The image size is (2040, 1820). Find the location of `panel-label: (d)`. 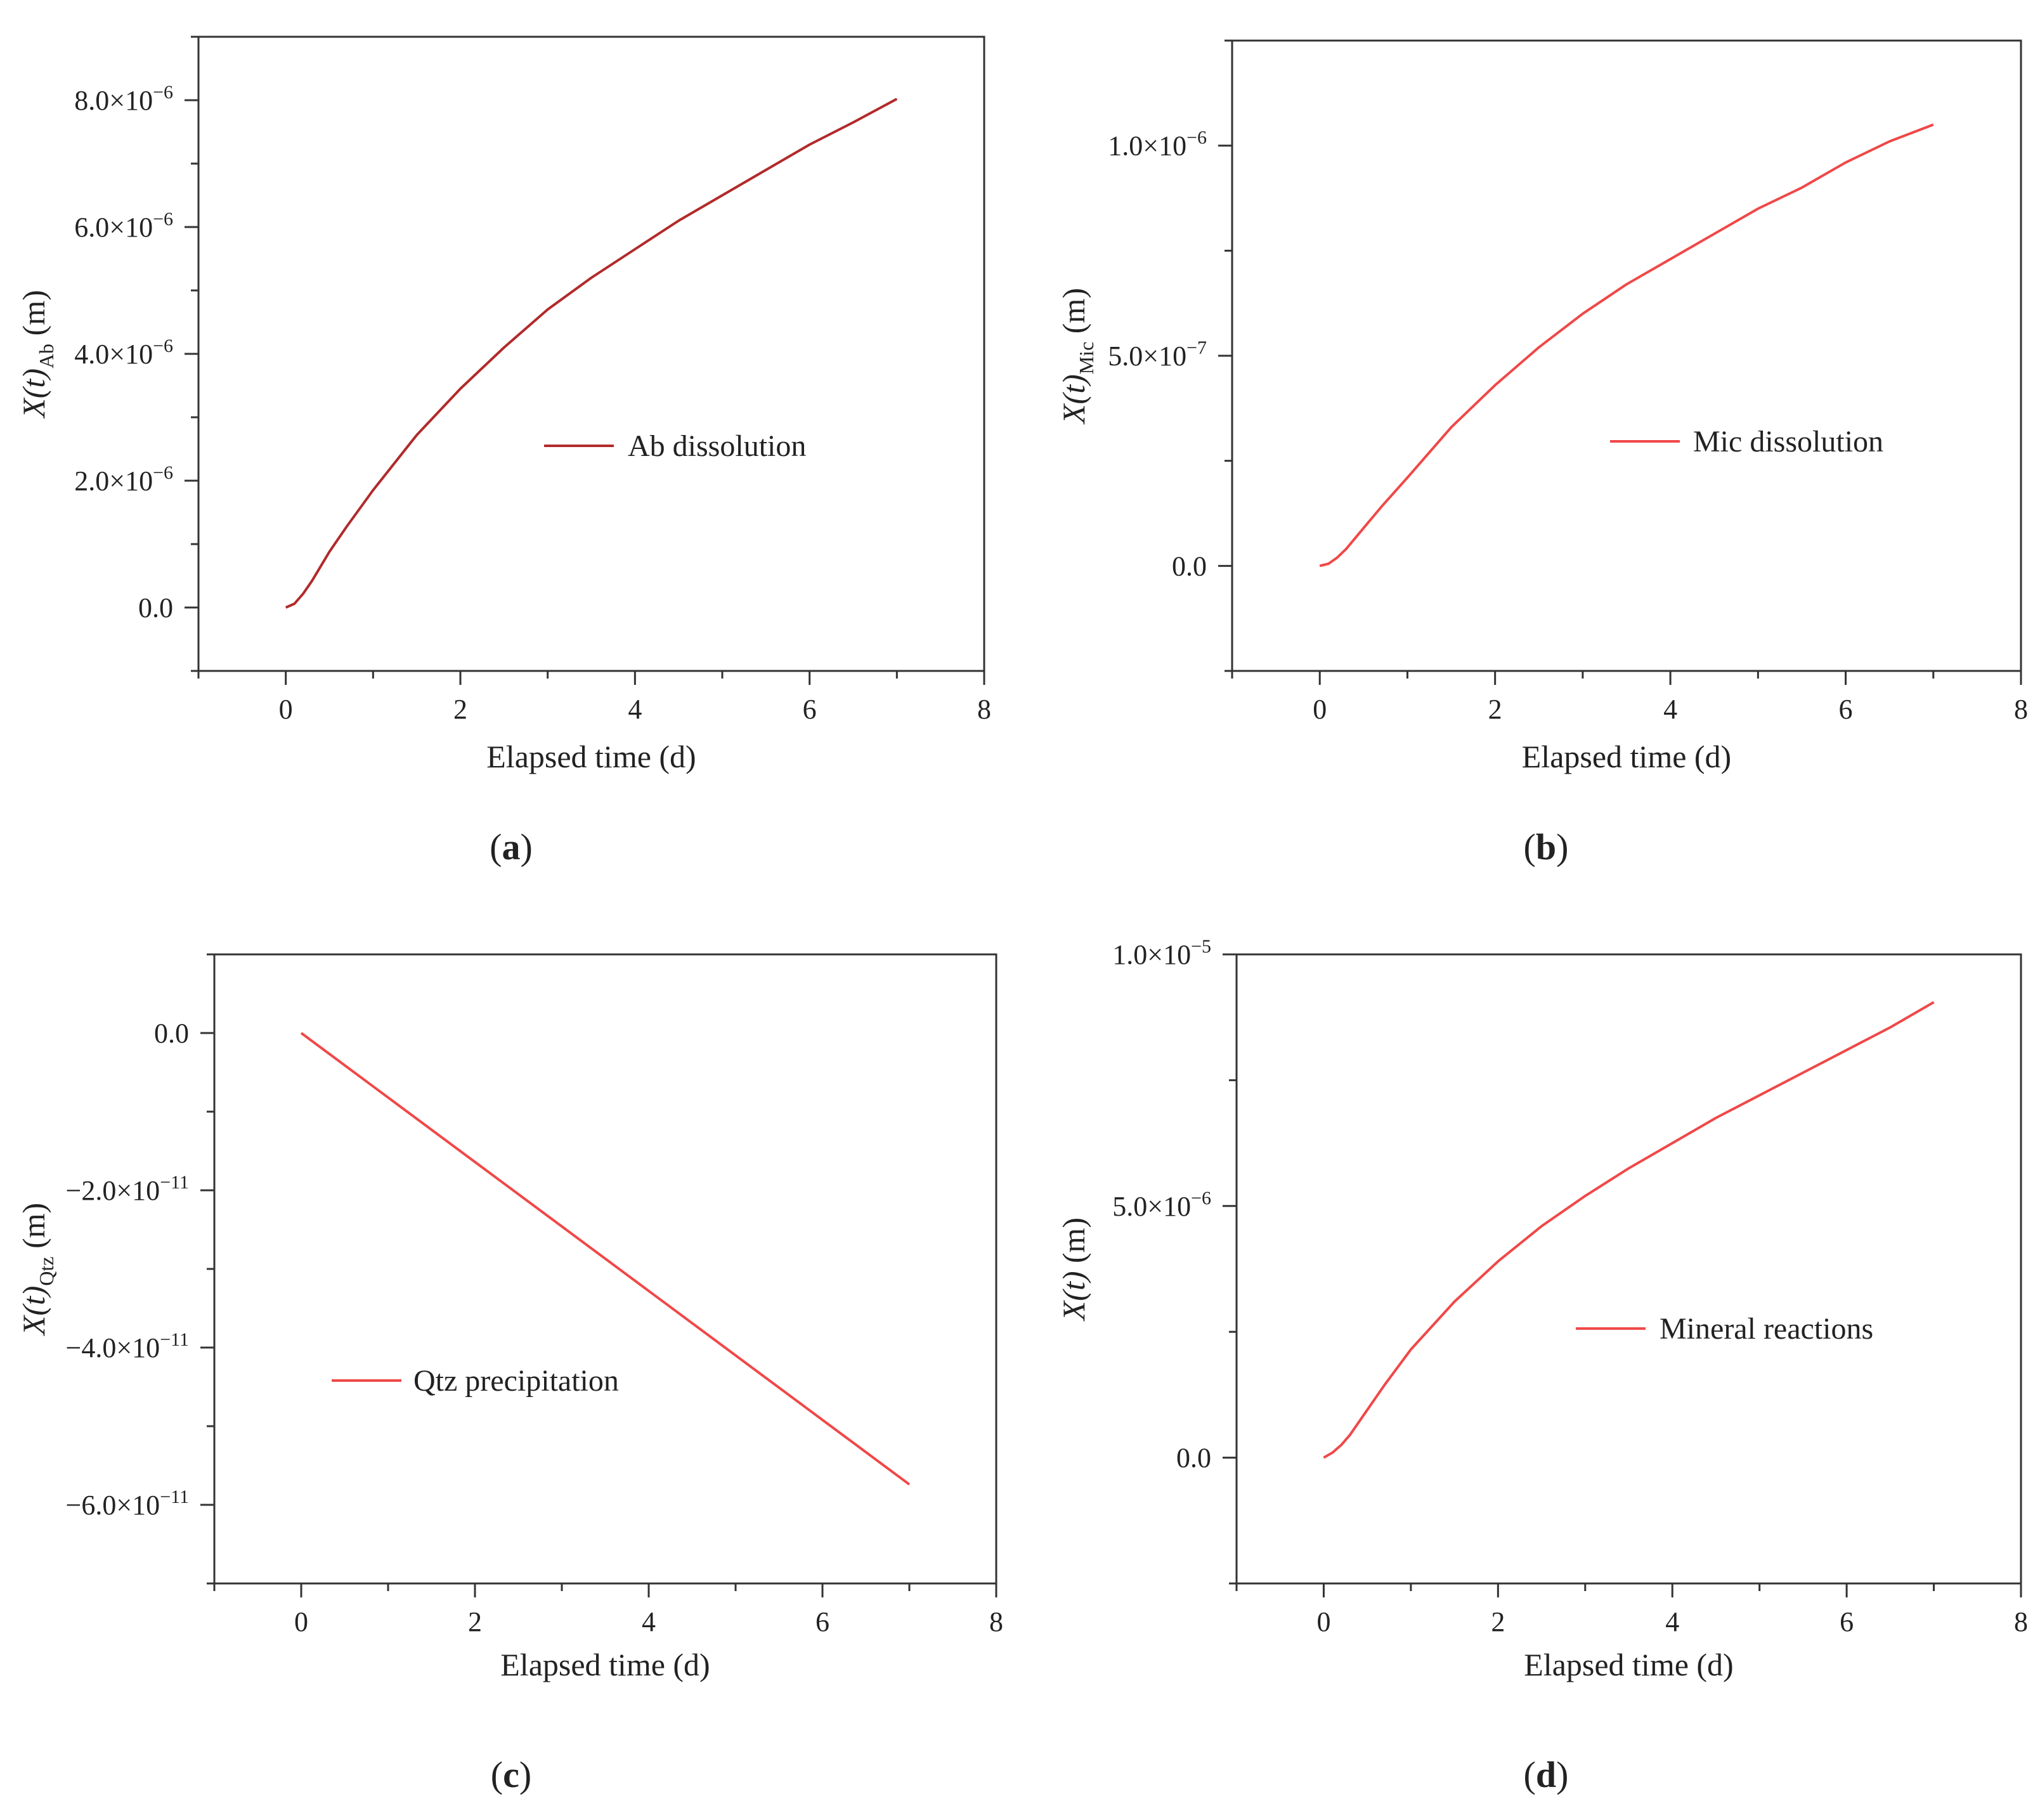

panel-label: (d) is located at coordinates (1546, 1774).